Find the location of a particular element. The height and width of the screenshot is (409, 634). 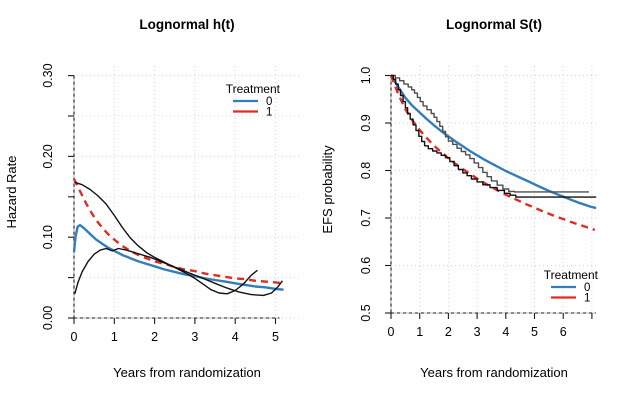

y-axis-title: EFS probability is located at coordinates (327, 189).